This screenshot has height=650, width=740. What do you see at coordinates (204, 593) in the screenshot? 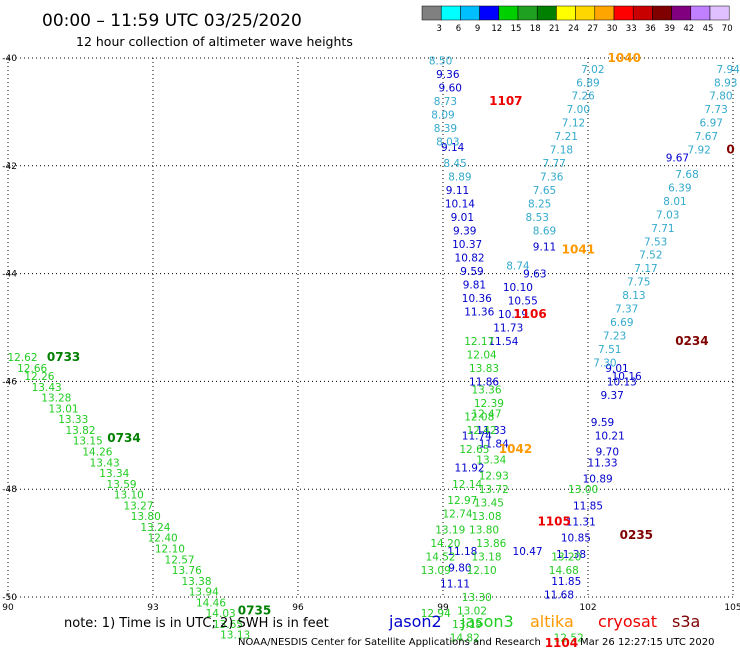
I see `wave-height-label: 13.94` at bounding box center [204, 593].